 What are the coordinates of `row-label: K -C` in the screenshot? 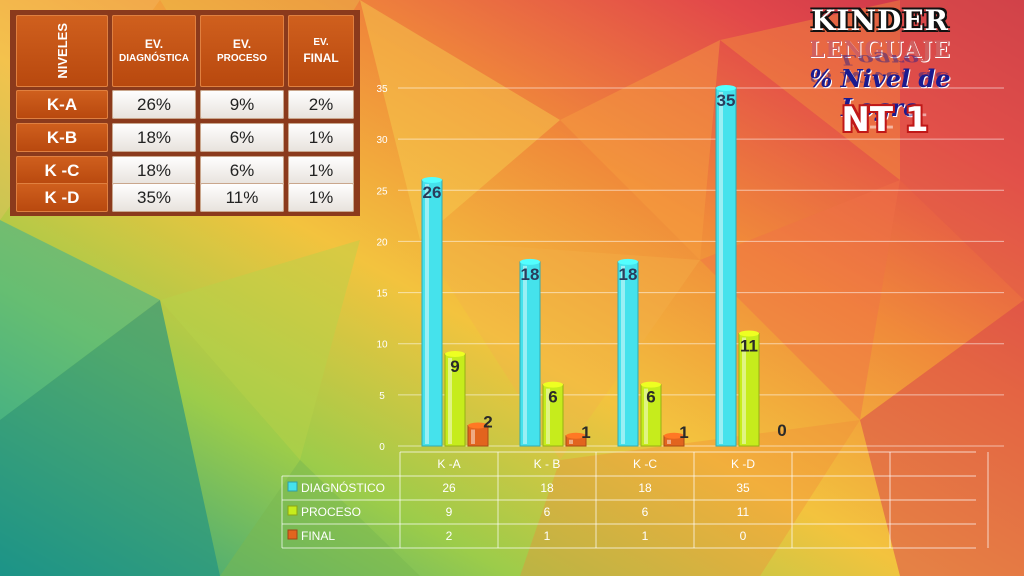 It's located at (62, 170).